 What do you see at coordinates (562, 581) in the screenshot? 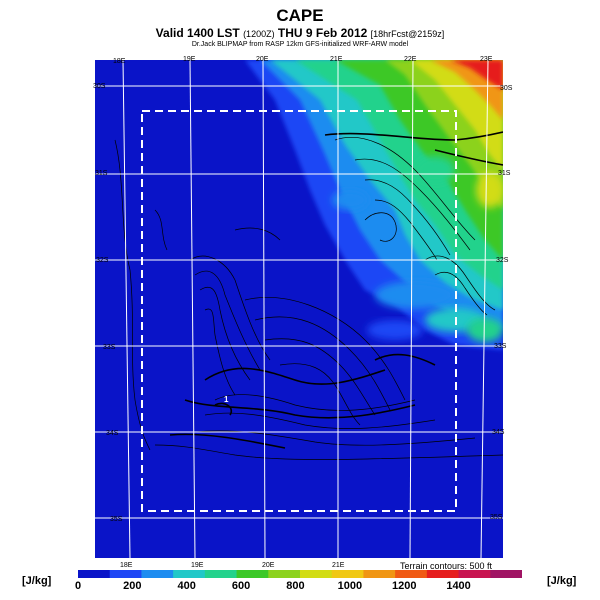
I see `unit-label-right: [J/kg]` at bounding box center [562, 581].